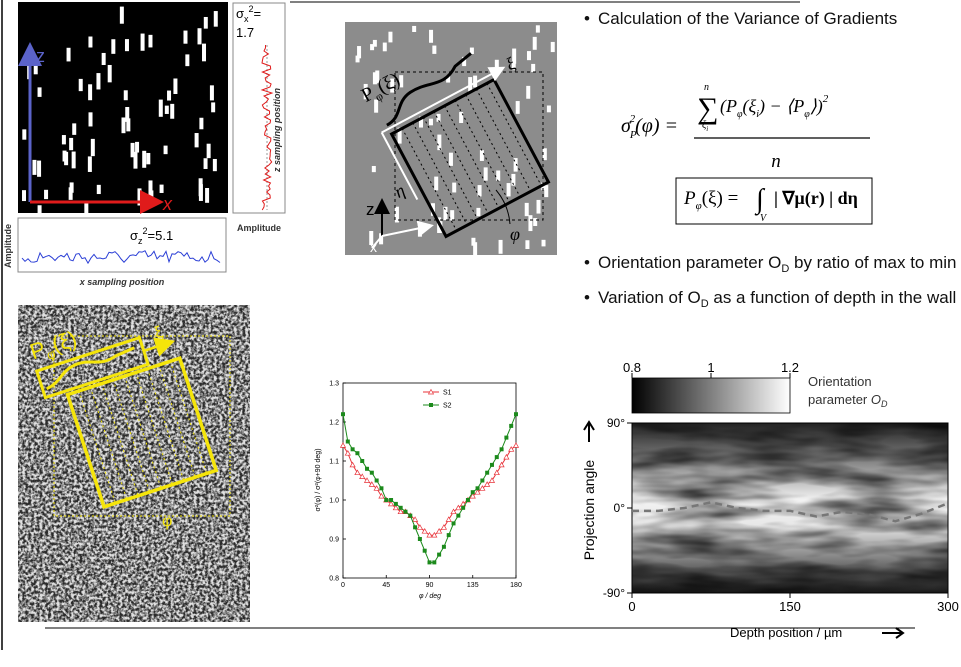  I want to click on x-axis-title: Depth position / µm, so click(786, 632).